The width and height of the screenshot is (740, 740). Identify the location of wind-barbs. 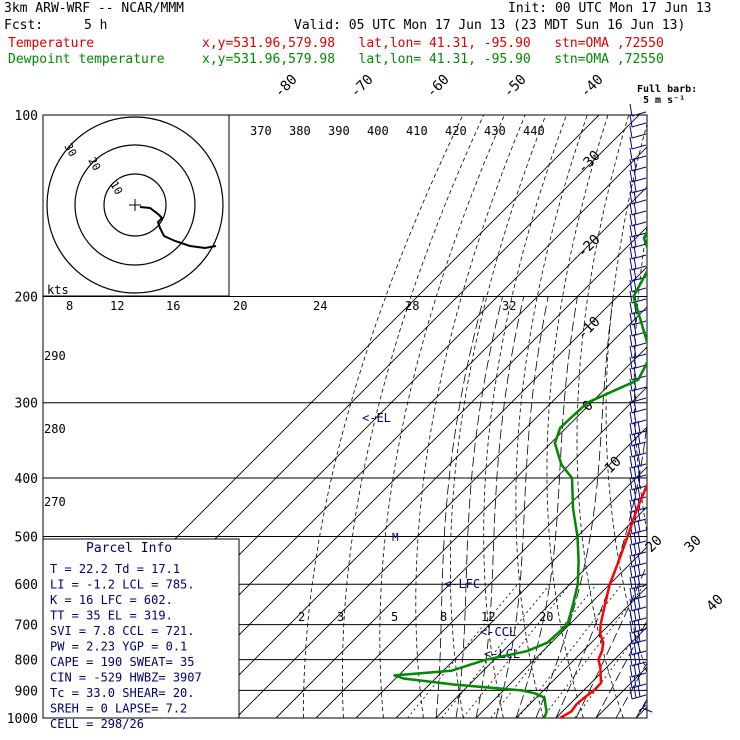
(638, 401).